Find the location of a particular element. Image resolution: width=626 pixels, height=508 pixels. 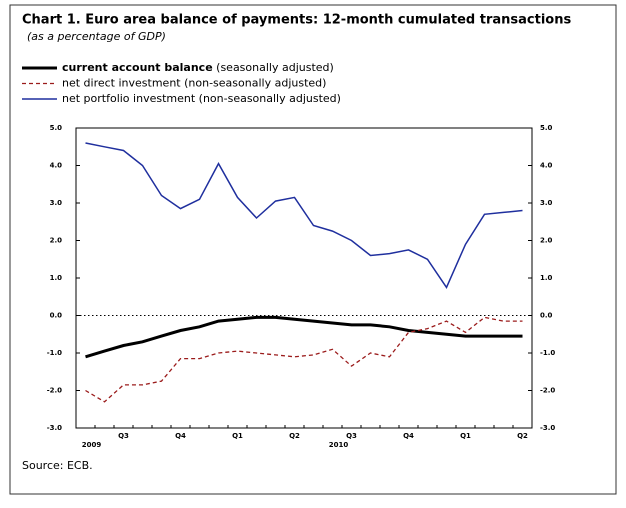

x-year-label: 2010 is located at coordinates (339, 445).